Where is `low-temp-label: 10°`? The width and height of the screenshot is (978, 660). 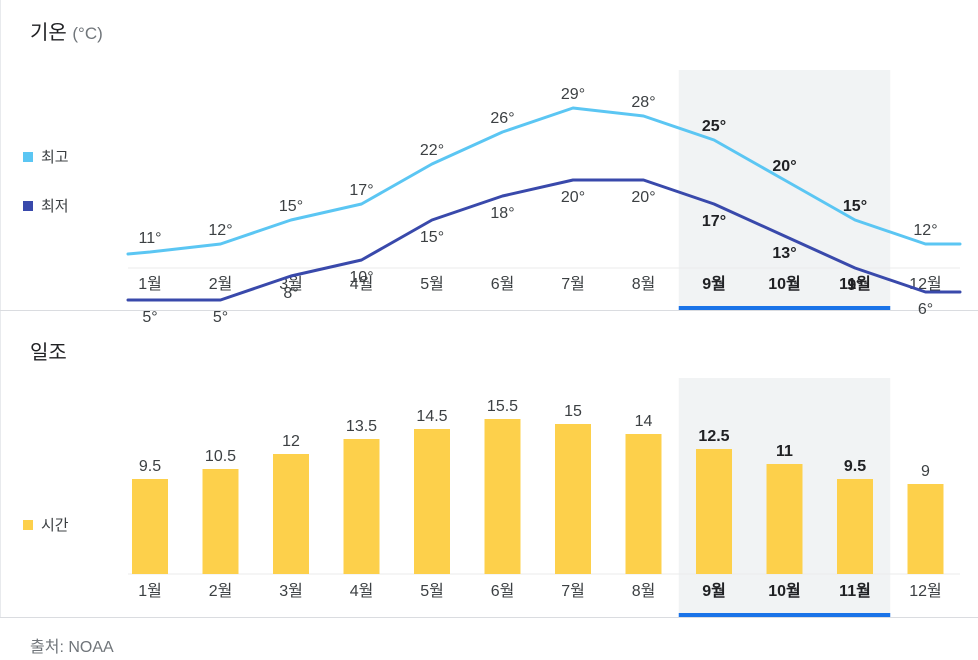 low-temp-label: 10° is located at coordinates (361, 277).